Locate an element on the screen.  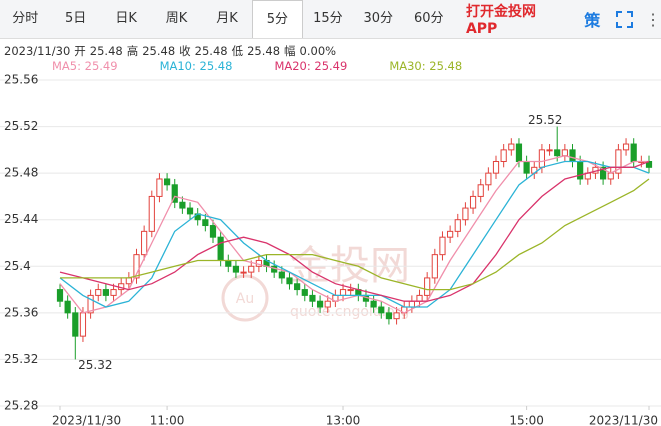
menu-icon: ⋮ is located at coordinates (653, 19).